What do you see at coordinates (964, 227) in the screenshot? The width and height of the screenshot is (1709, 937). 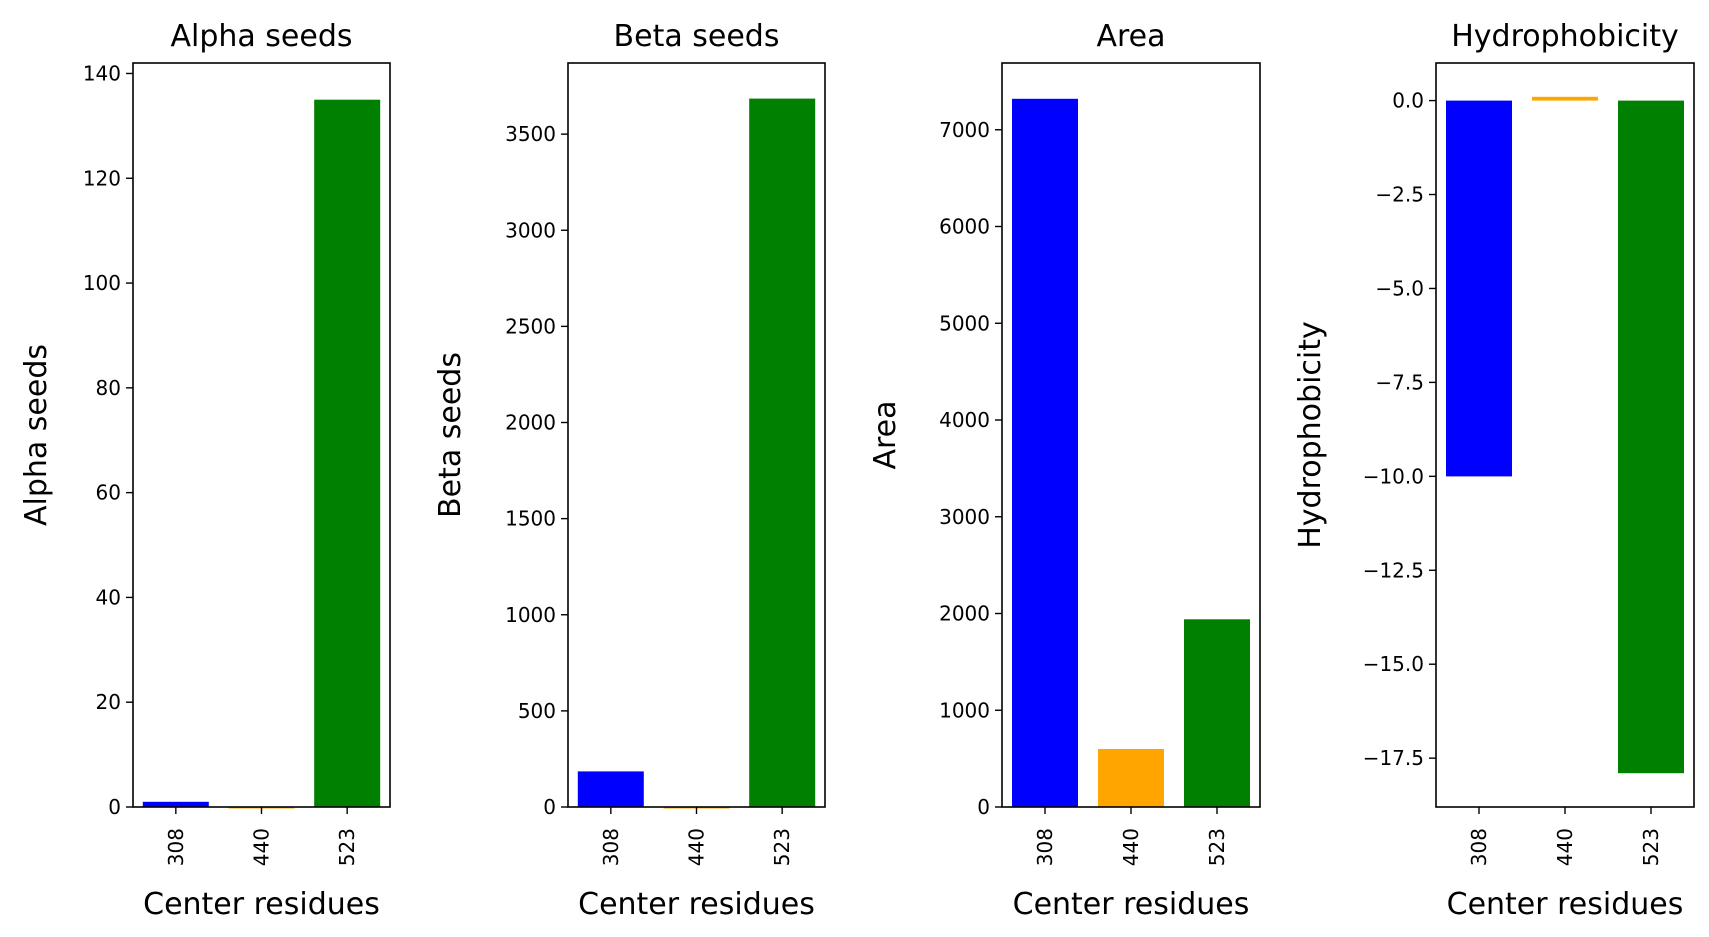 I see `y-tick-label: 6000` at bounding box center [964, 227].